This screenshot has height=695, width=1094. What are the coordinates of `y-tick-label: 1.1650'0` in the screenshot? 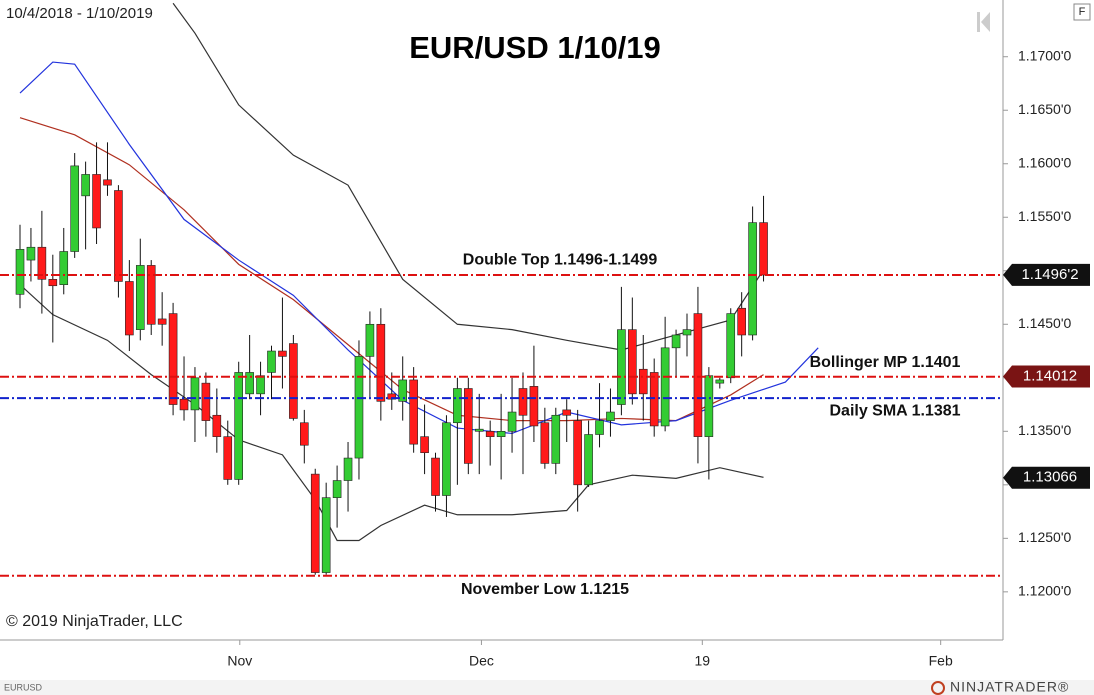 It's located at (1044, 109).